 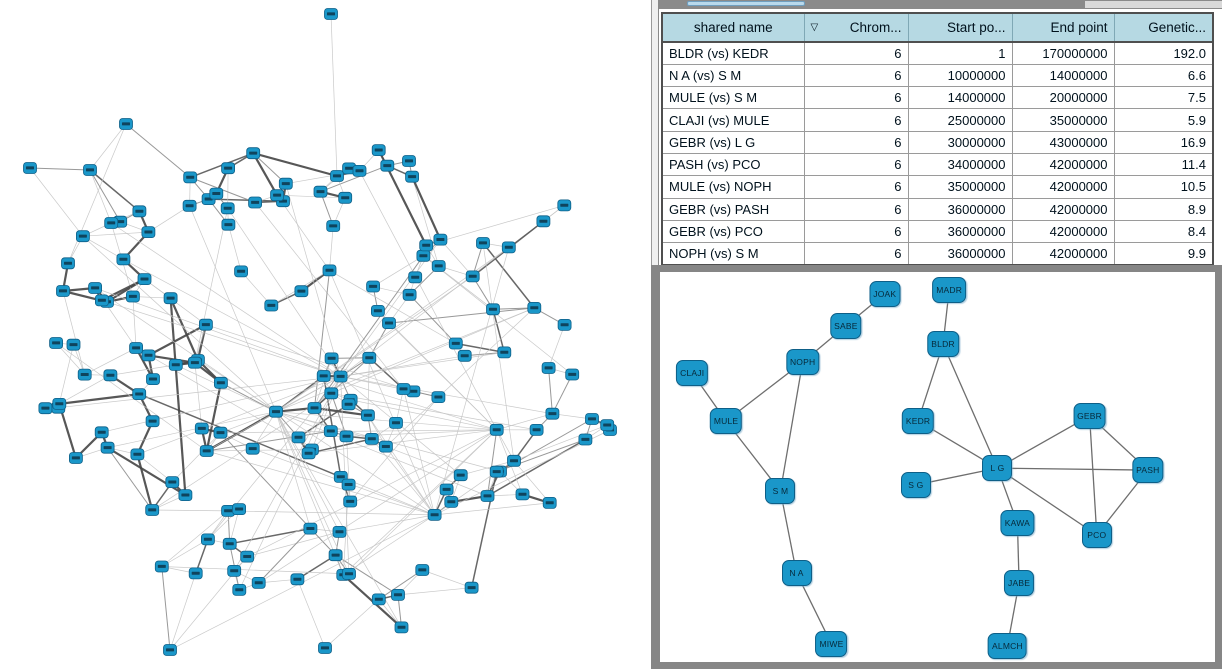 I want to click on table-row: BLDR (vs) KEDR 6 1 170000000 192.0, so click(x=937, y=53).